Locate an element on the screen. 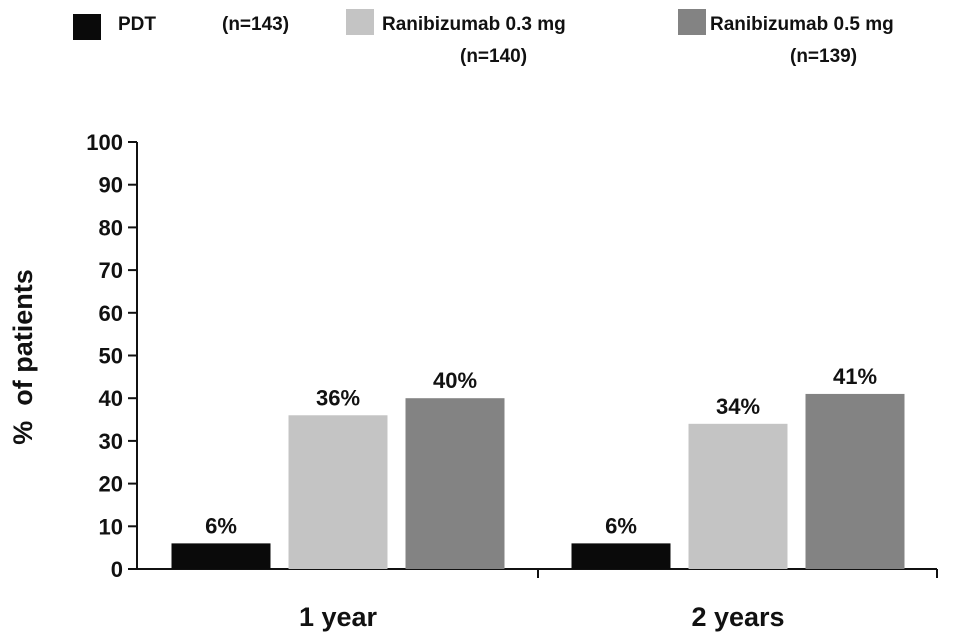 The height and width of the screenshot is (635, 954). legend-label-pdt: PDT is located at coordinates (137, 24).